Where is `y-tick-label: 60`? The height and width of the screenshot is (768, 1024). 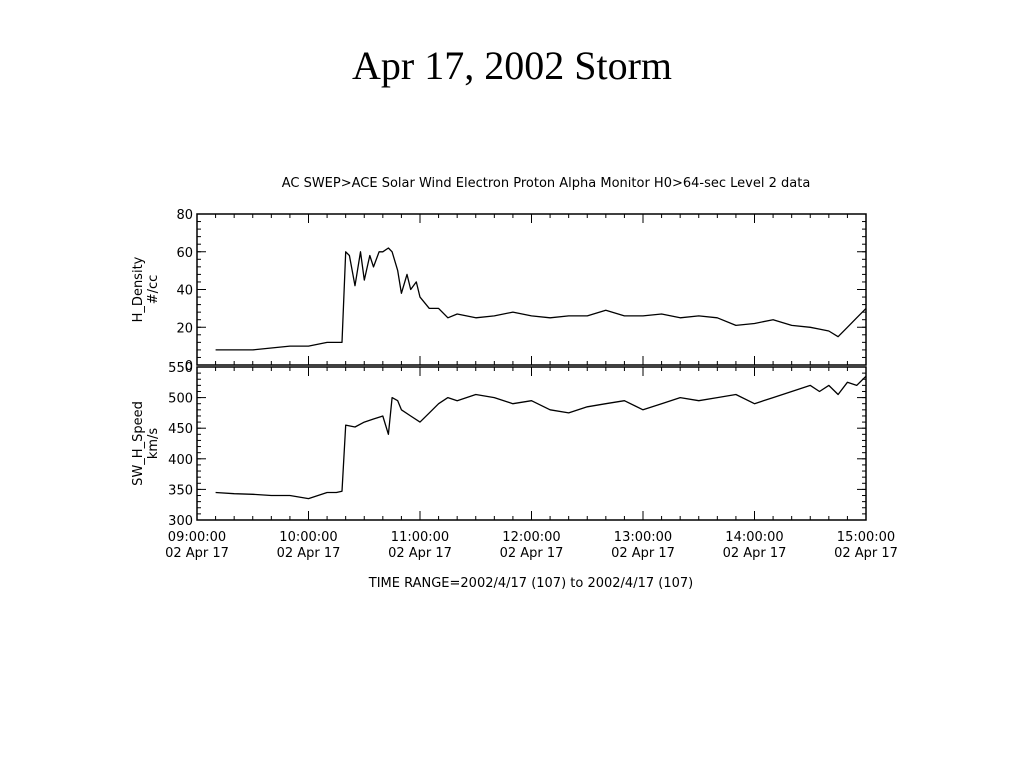
y-tick-label: 60 is located at coordinates (184, 253).